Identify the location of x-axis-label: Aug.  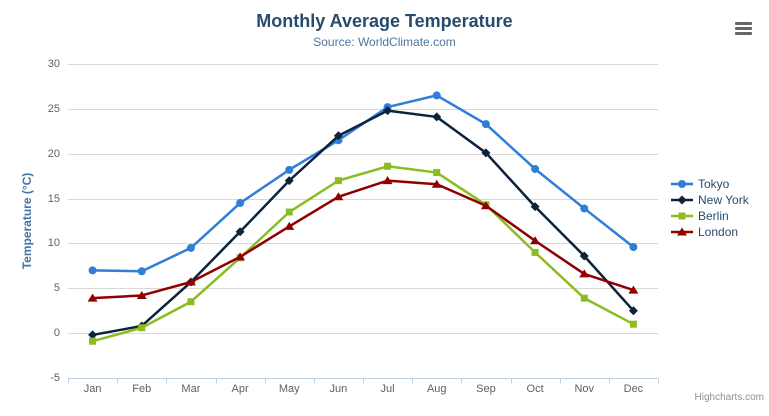
(436, 389).